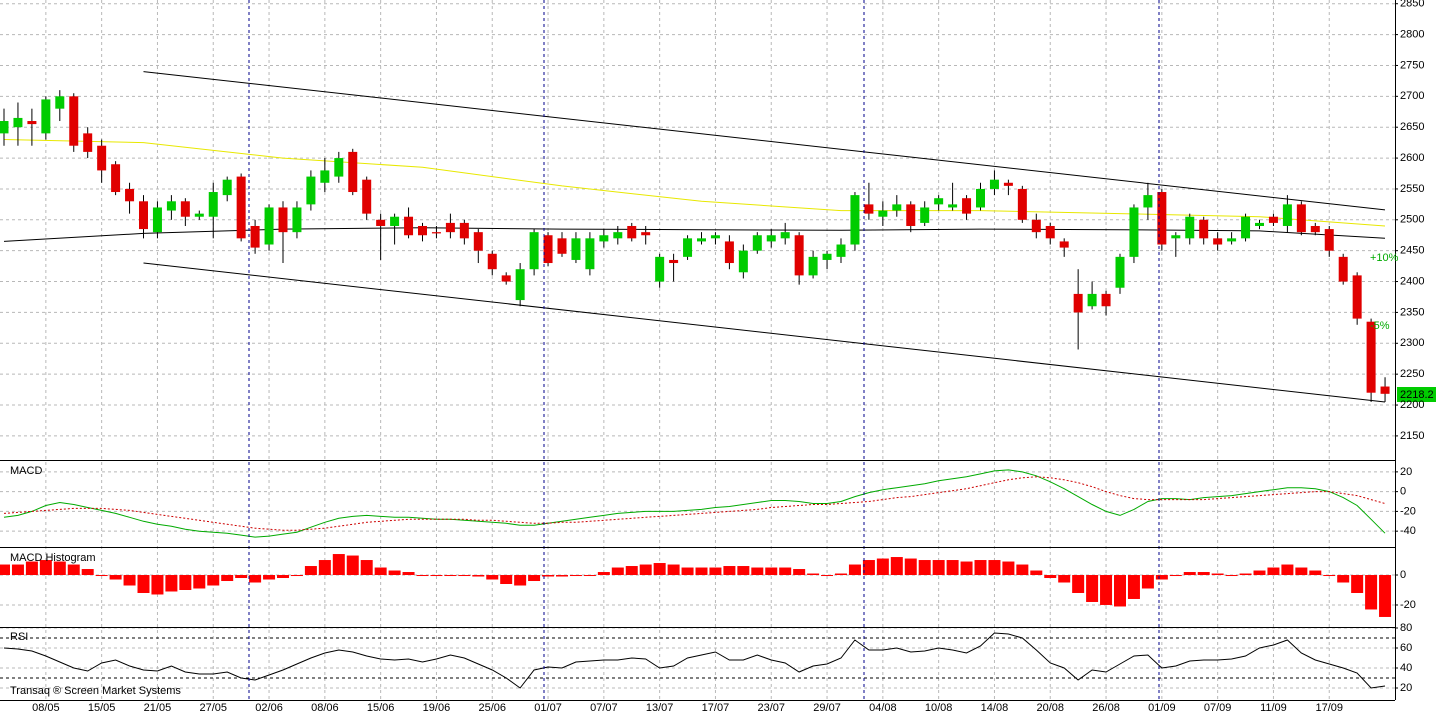  What do you see at coordinates (102, 708) in the screenshot?
I see `x-tick-label: 15/05` at bounding box center [102, 708].